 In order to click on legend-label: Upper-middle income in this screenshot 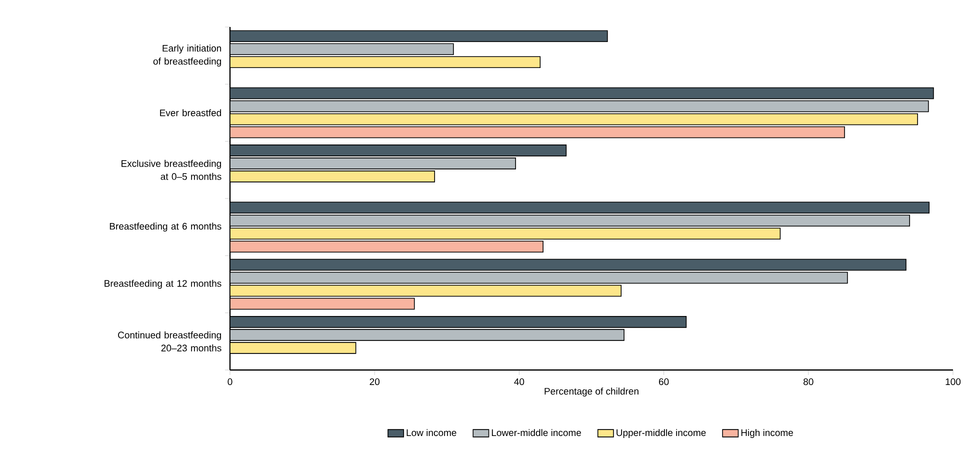, I will do `click(661, 433)`.